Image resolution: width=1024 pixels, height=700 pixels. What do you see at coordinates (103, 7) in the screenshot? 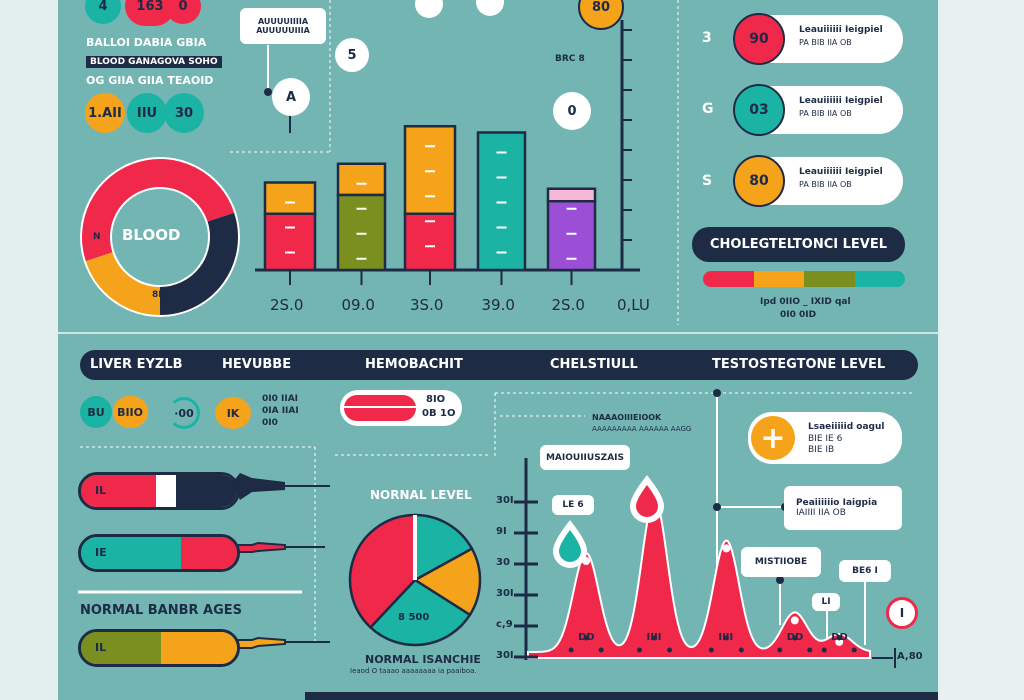
I see `badge-text: 4` at bounding box center [103, 7].